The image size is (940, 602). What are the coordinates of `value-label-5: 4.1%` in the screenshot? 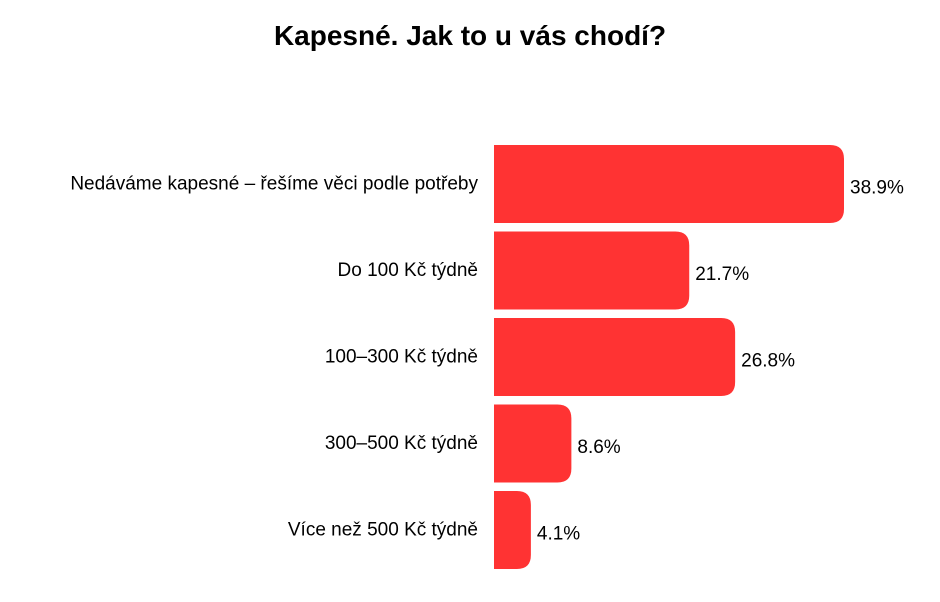 It's located at (558, 534).